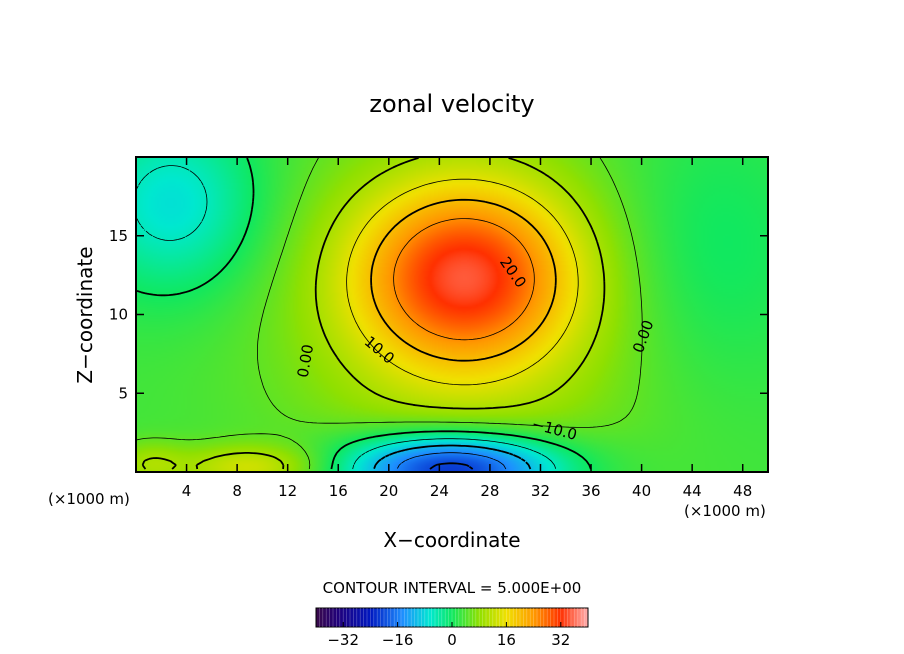 The height and width of the screenshot is (654, 904). What do you see at coordinates (388, 491) in the screenshot?
I see `x-tick-label: 20` at bounding box center [388, 491].